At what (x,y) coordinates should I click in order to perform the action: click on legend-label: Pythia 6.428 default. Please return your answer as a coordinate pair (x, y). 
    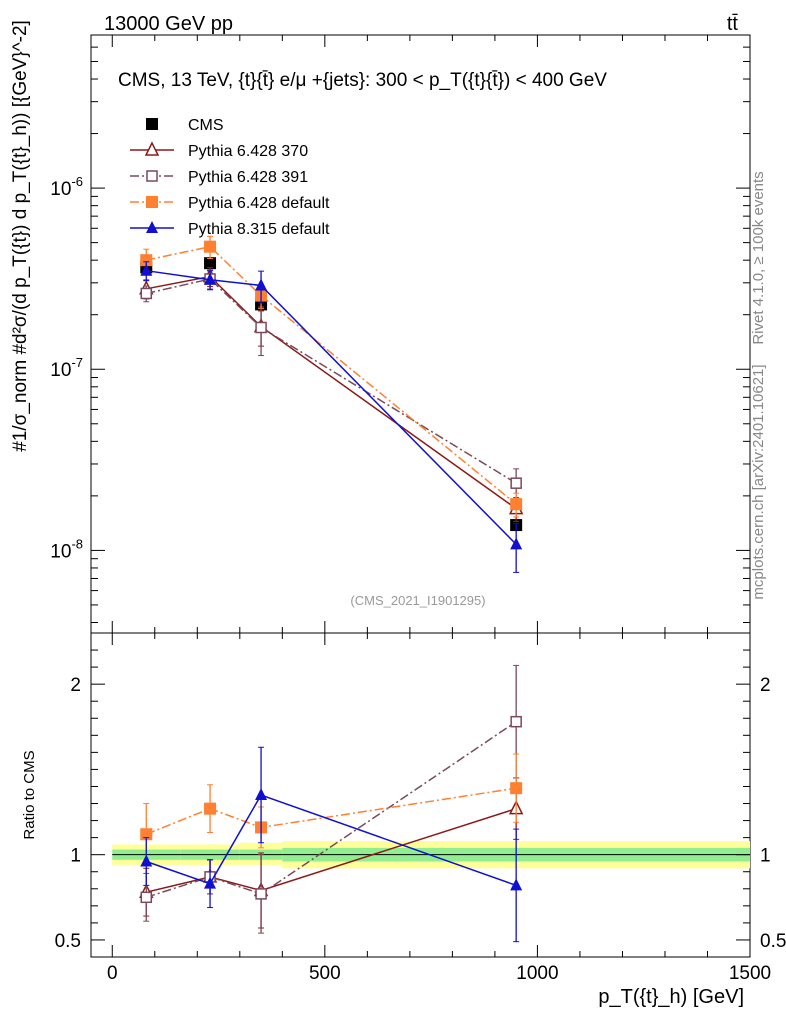
    Looking at the image, I should click on (259, 203).